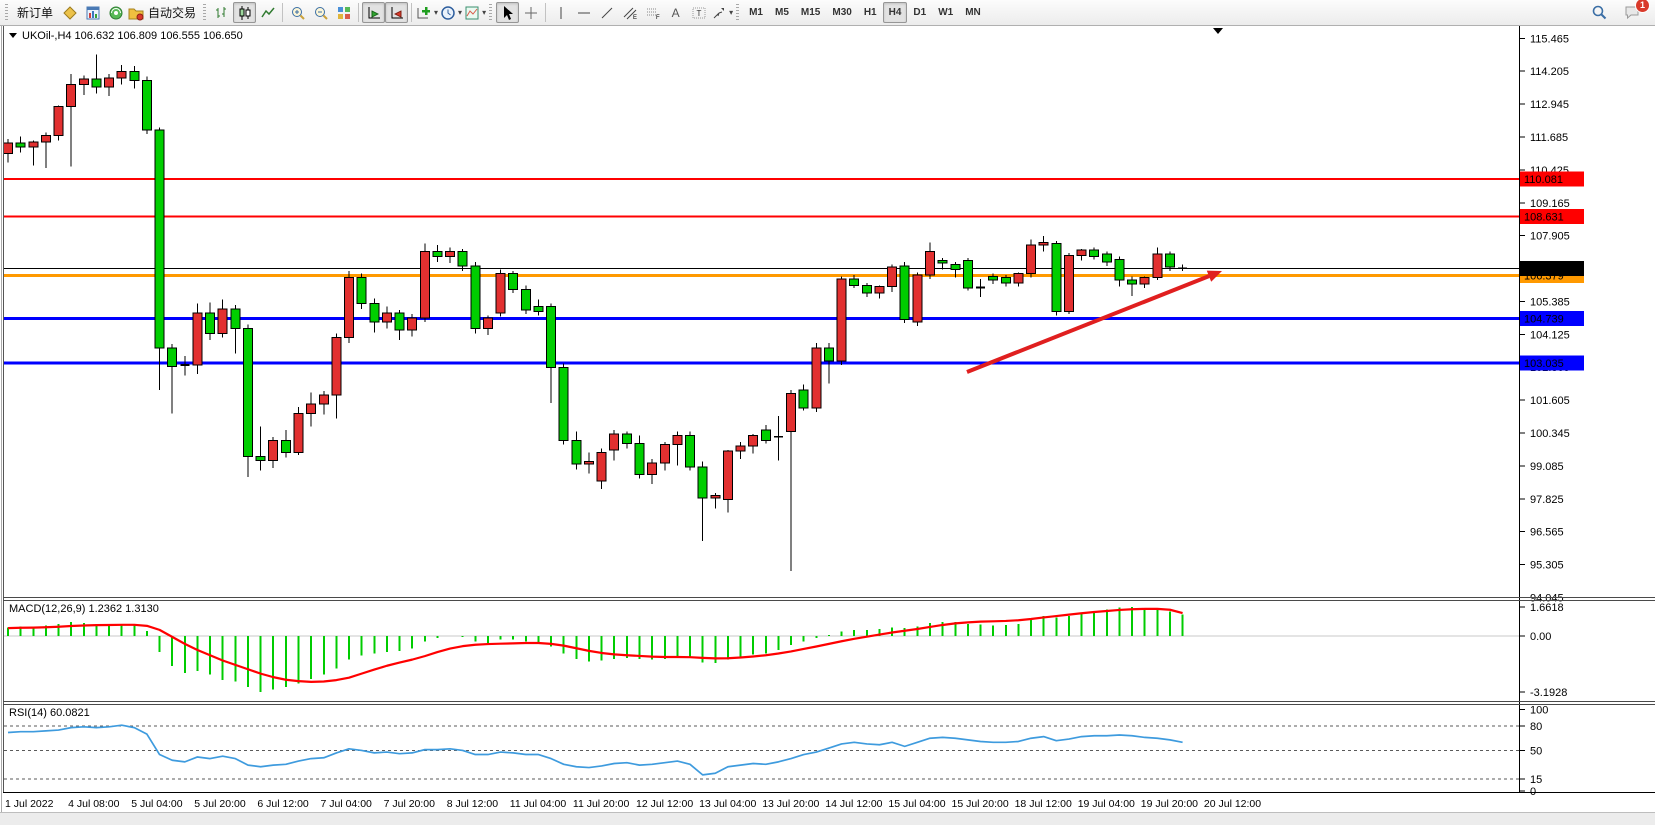  What do you see at coordinates (790, 804) in the screenshot?
I see `time-axis-label: 13 Jul 20:00` at bounding box center [790, 804].